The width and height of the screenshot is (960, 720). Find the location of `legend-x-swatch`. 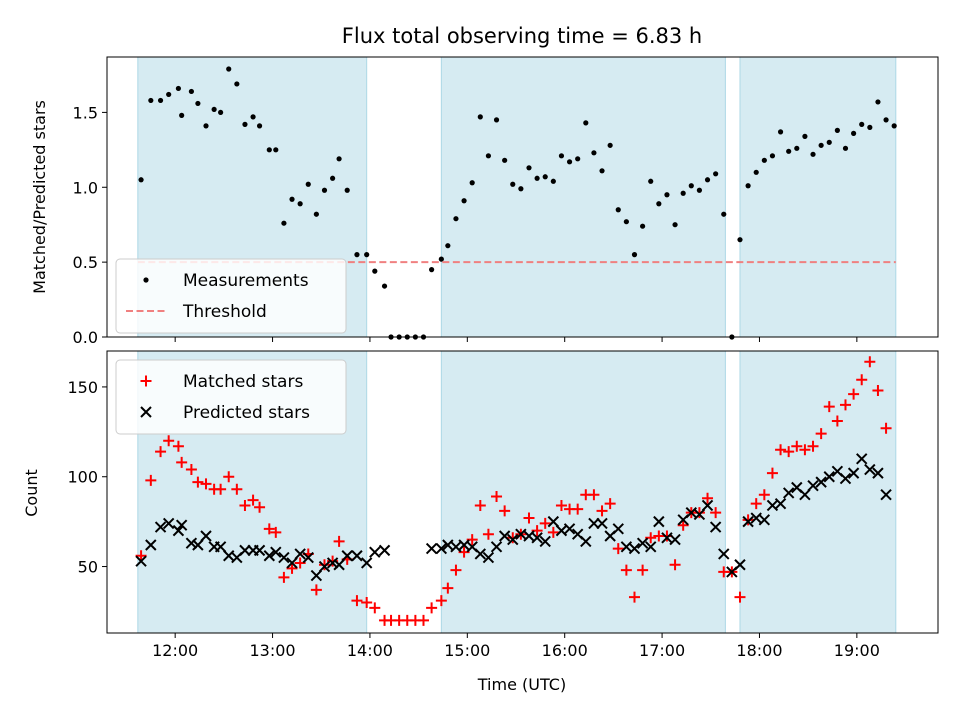

legend-x-swatch is located at coordinates (146, 412).